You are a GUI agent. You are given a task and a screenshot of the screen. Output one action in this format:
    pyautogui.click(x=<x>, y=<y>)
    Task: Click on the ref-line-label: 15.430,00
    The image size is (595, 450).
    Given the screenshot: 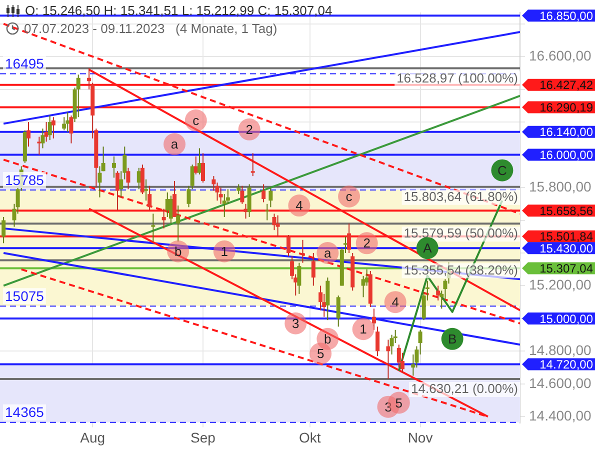 What is the action you would take?
    pyautogui.click(x=567, y=248)
    